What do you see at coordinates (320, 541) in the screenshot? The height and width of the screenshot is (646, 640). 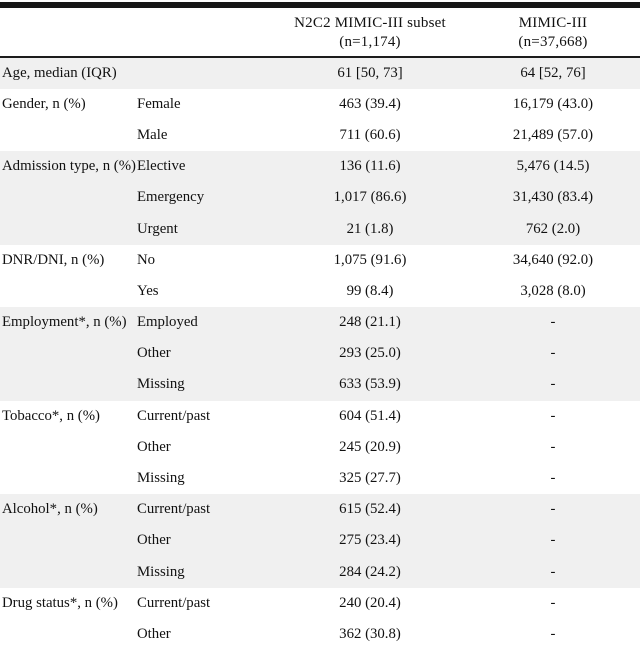 I see `table-row: Other 275 (23.4) -` at bounding box center [320, 541].